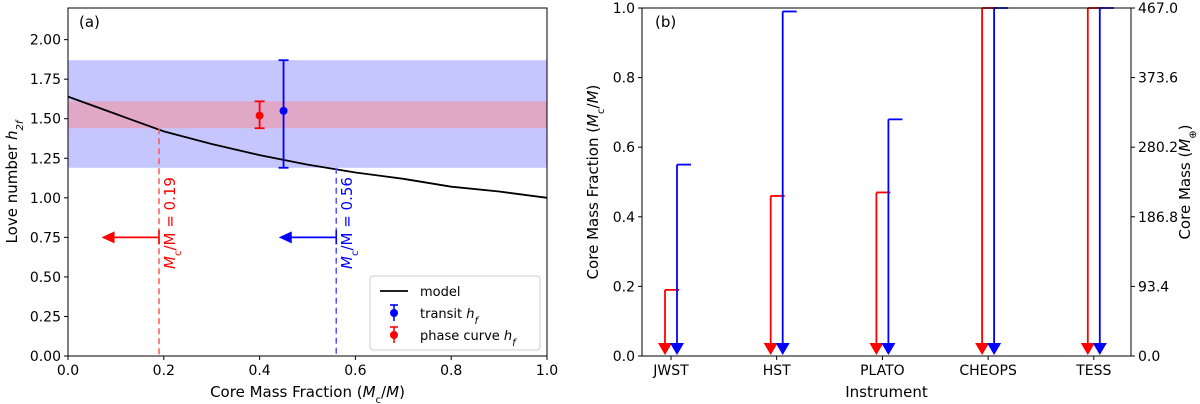  What do you see at coordinates (307, 147) in the screenshot?
I see `model-curve` at bounding box center [307, 147].